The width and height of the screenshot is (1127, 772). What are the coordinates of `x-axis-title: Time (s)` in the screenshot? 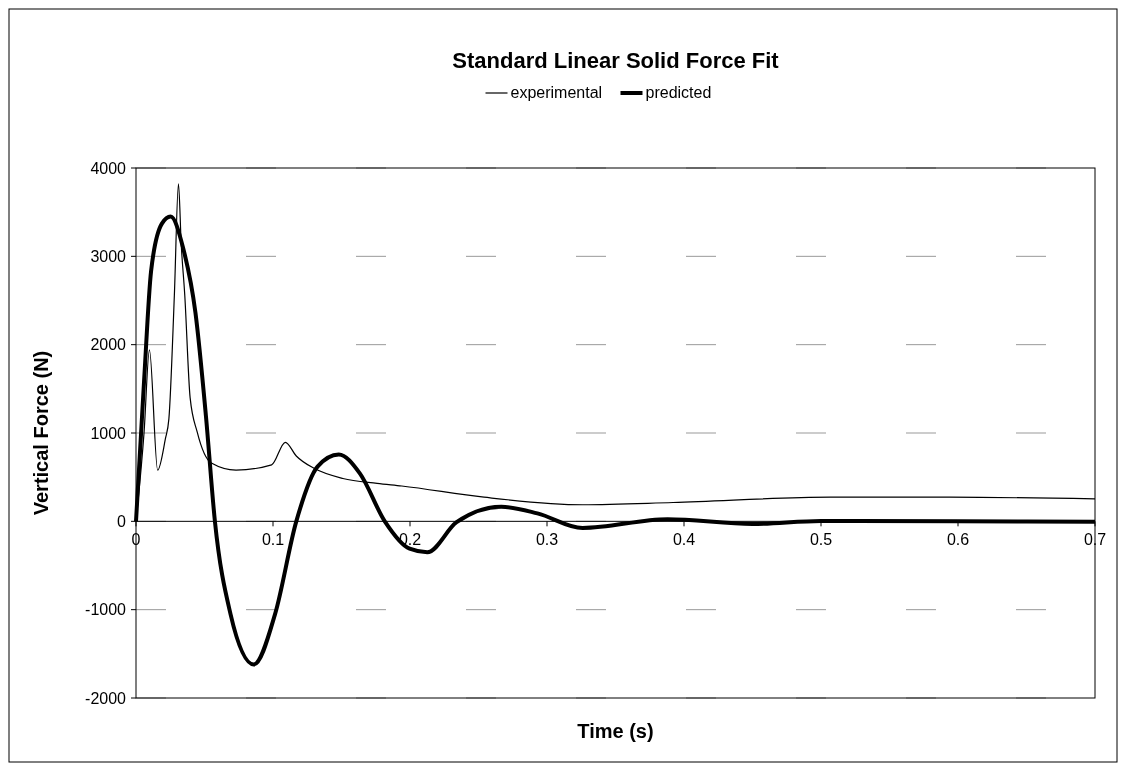 It's located at (615, 731).